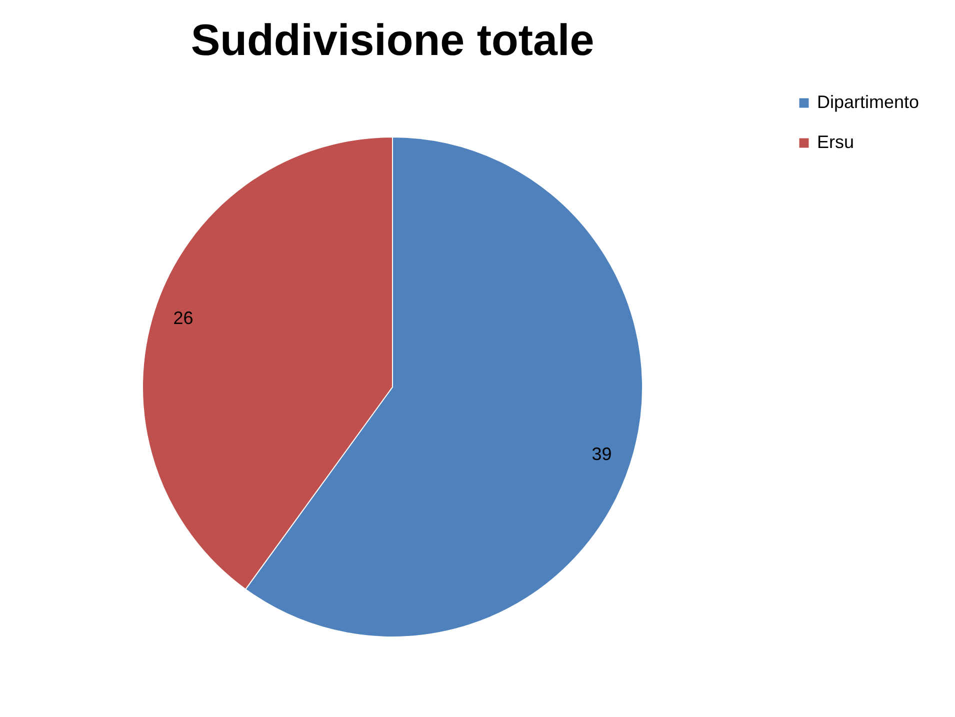 Image resolution: width=955 pixels, height=717 pixels. I want to click on legend-label: Dipartimento, so click(868, 102).